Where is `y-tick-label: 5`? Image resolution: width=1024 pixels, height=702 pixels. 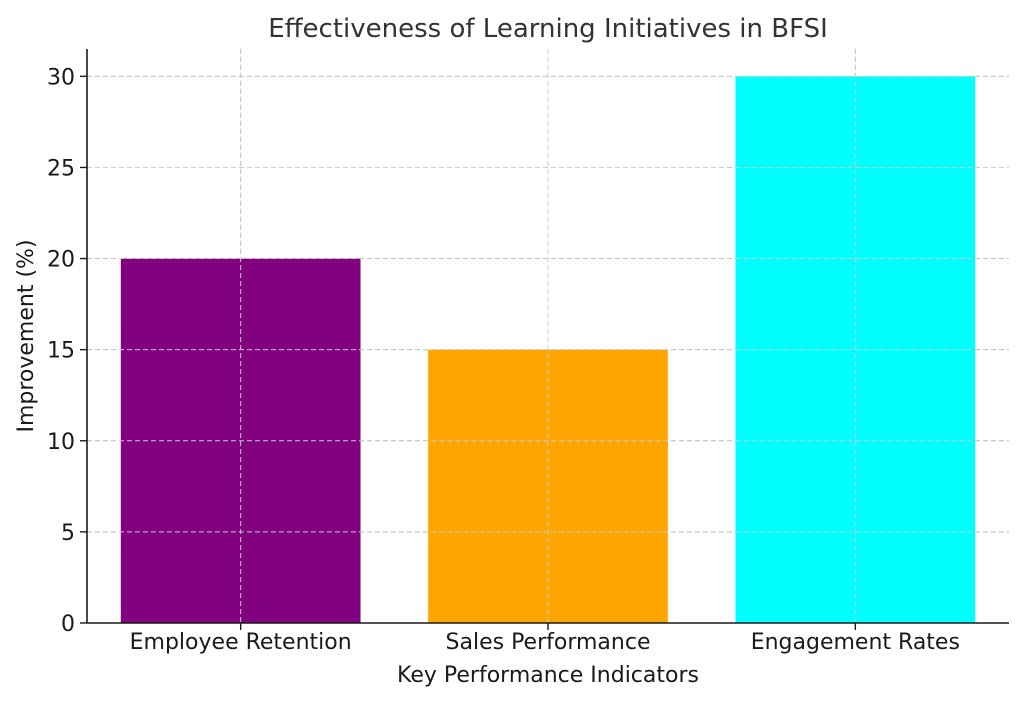
y-tick-label: 5 is located at coordinates (68, 533).